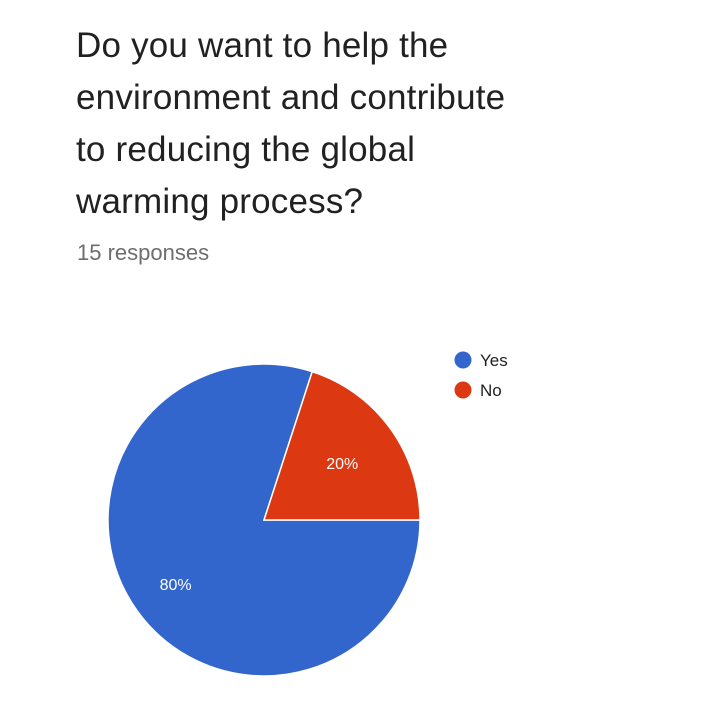  What do you see at coordinates (342, 464) in the screenshot?
I see `slice-label-no: 20%` at bounding box center [342, 464].